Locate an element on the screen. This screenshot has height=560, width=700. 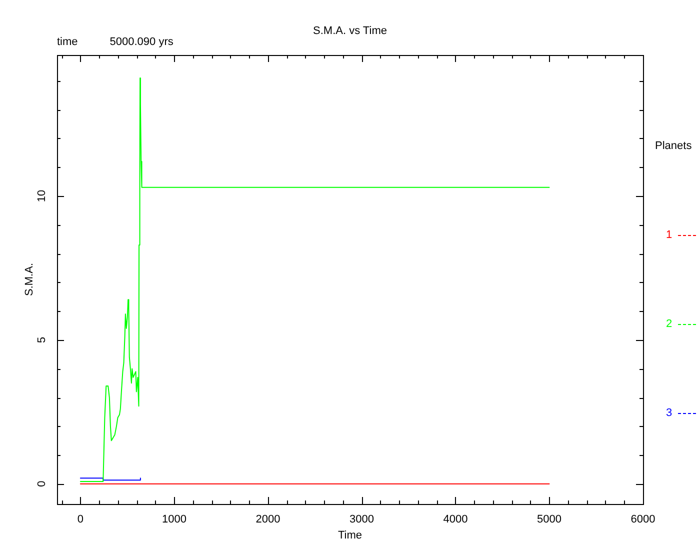
x-tick-label: 0 is located at coordinates (80, 520).